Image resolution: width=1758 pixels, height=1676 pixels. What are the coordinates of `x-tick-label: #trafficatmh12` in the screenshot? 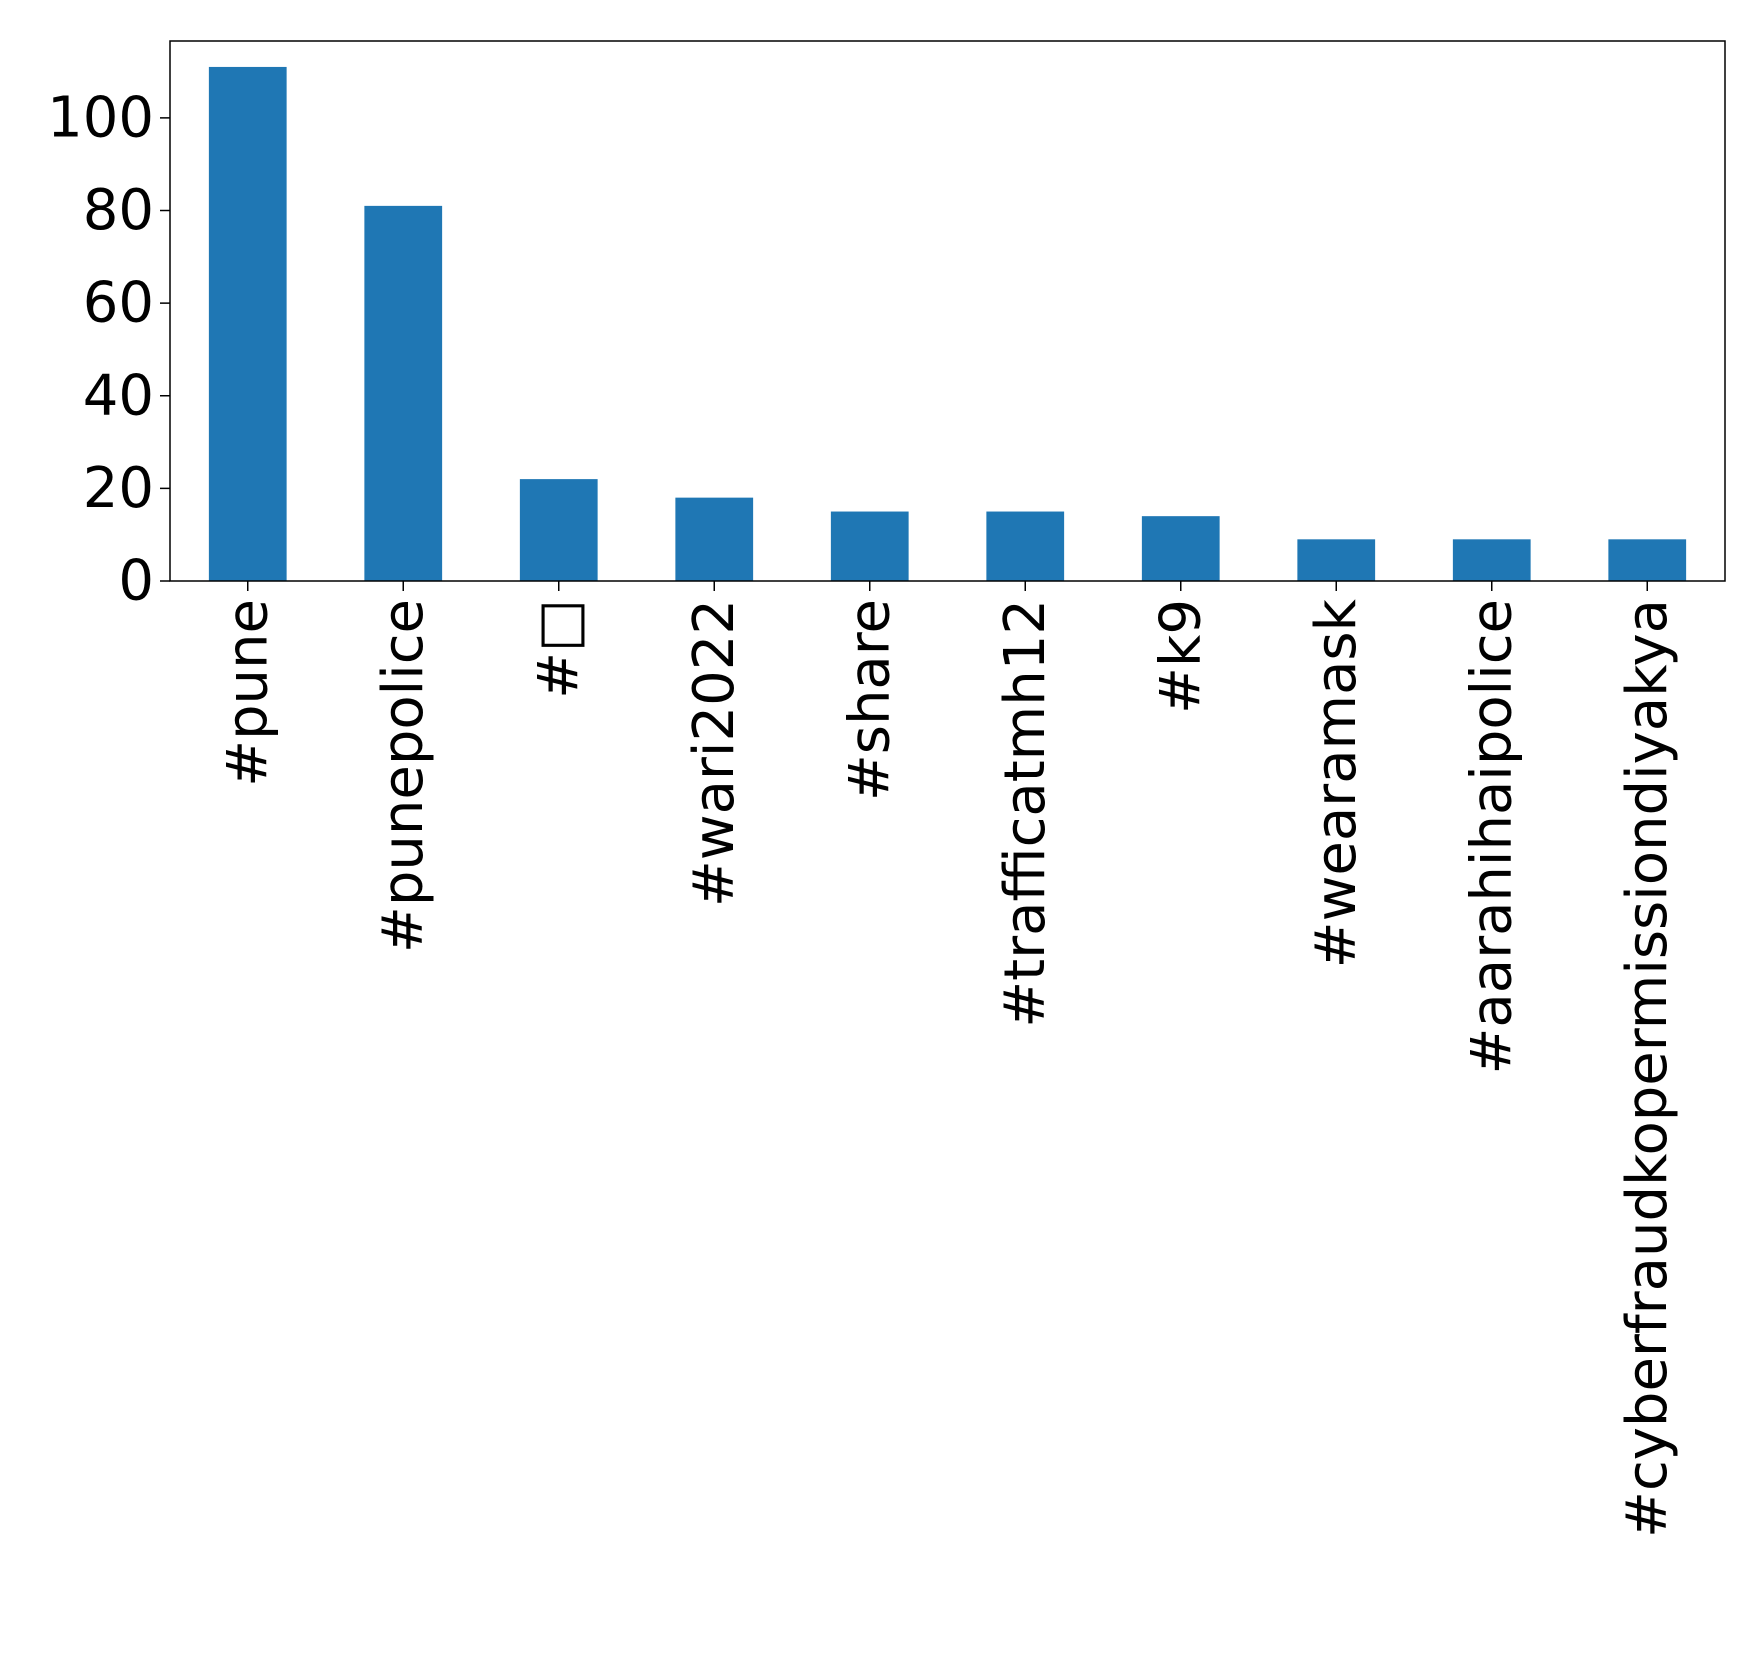 It's located at (1025, 813).